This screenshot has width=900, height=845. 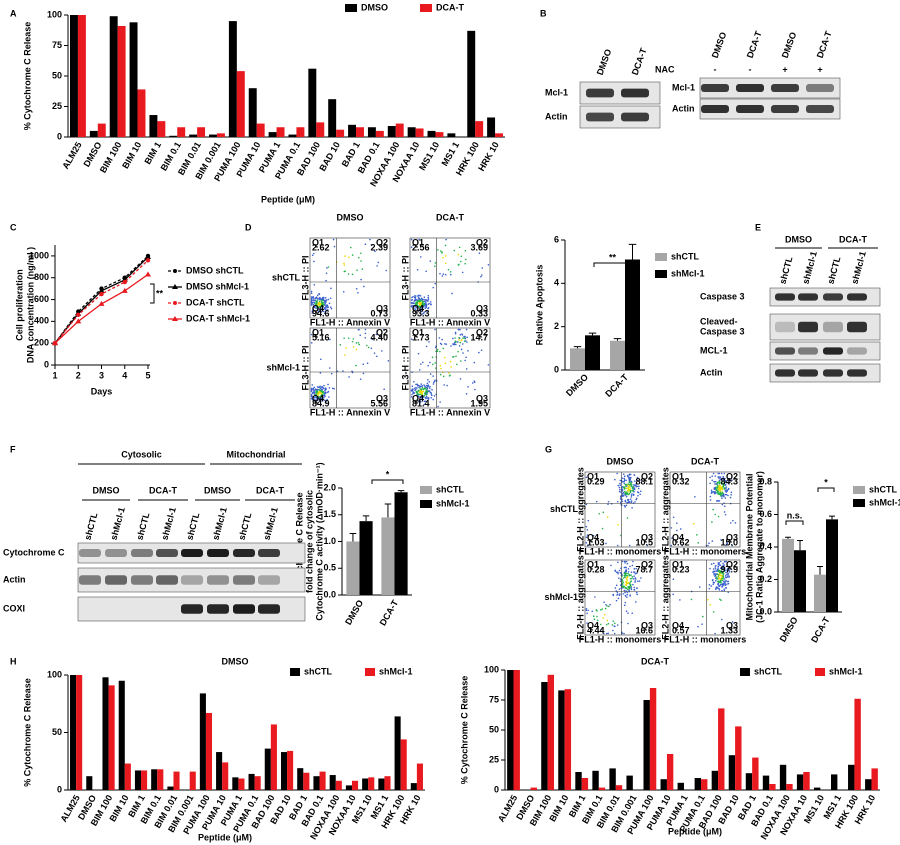 I want to click on lane-label: DMSO, so click(x=789, y=45).